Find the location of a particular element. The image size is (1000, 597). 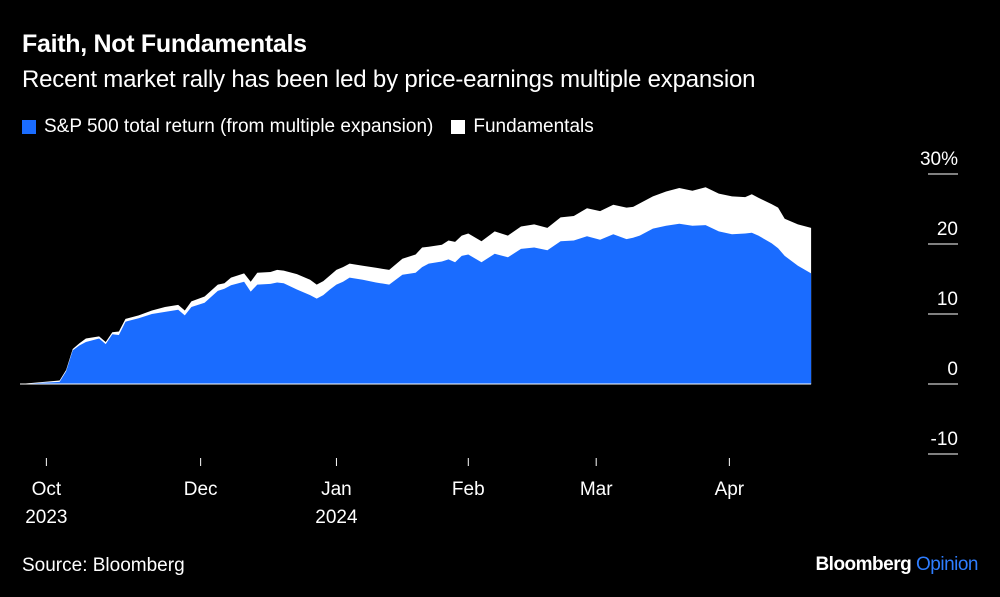

legend-label-fundamentals: Fundamentals is located at coordinates (533, 126).